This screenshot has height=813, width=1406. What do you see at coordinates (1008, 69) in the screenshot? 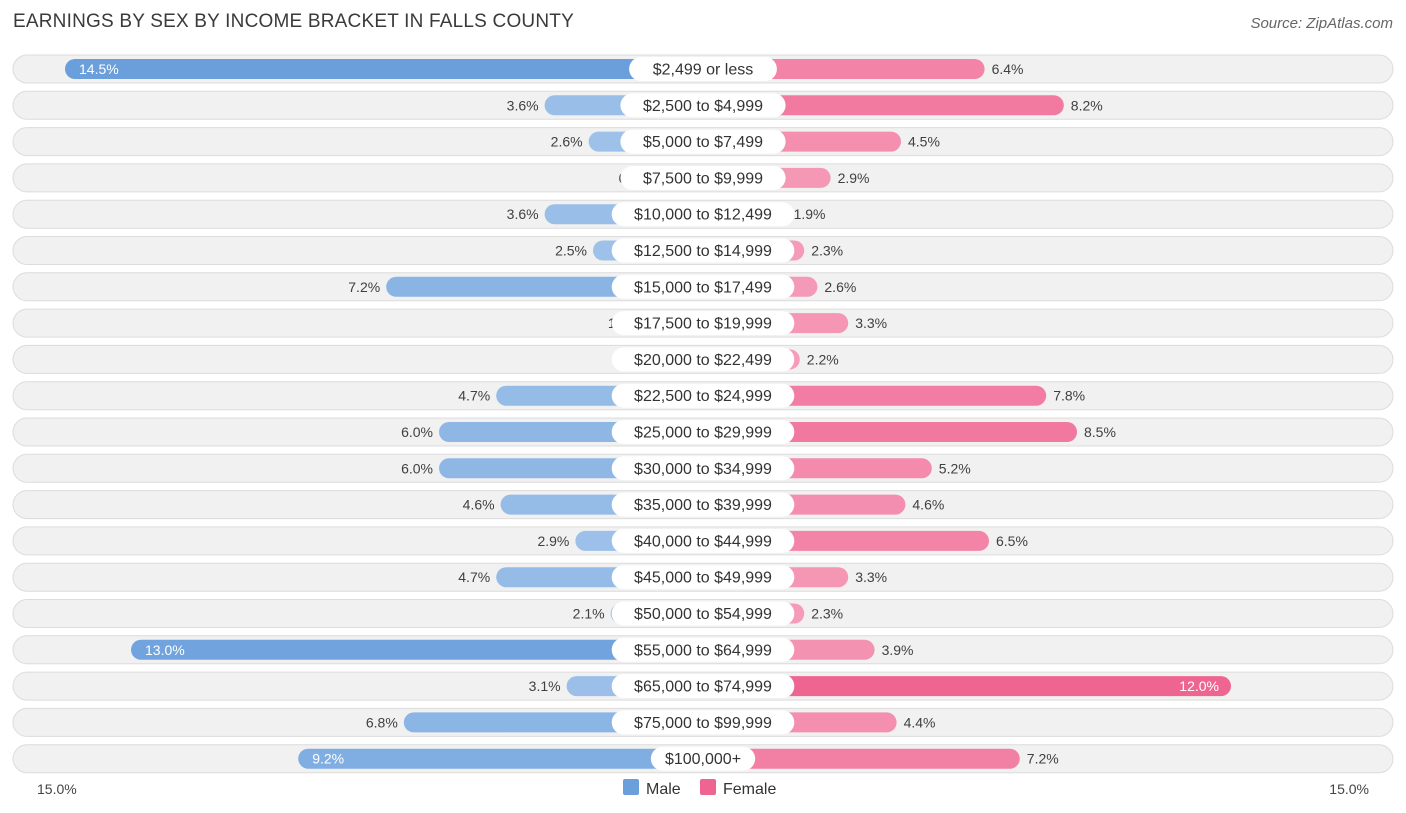
I see `value-label-female: 6.4%` at bounding box center [1008, 69].